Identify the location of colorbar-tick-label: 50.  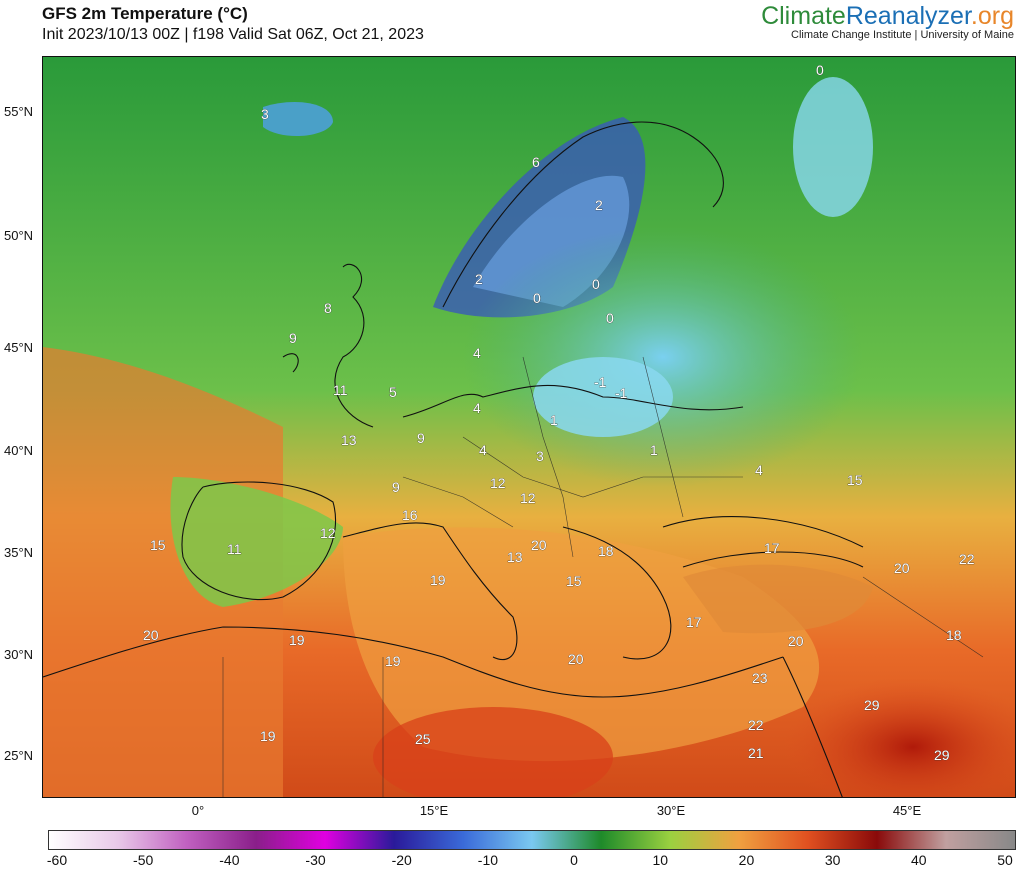
(1005, 860).